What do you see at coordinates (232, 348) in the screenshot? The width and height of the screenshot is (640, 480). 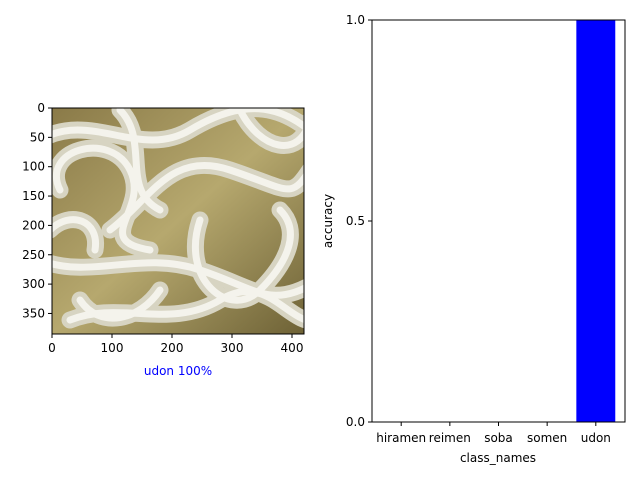 I see `image-x-tick-label: 300` at bounding box center [232, 348].